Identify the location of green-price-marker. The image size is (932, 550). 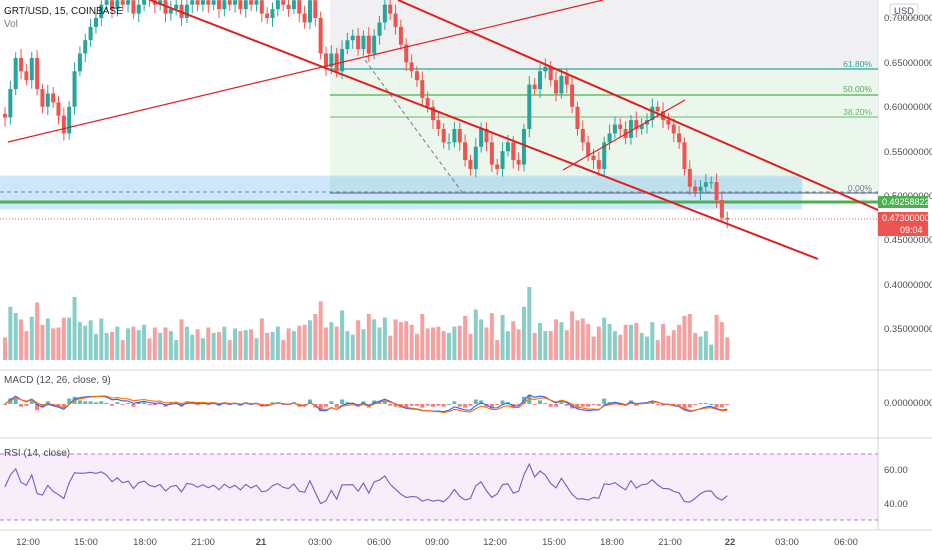
(903, 202).